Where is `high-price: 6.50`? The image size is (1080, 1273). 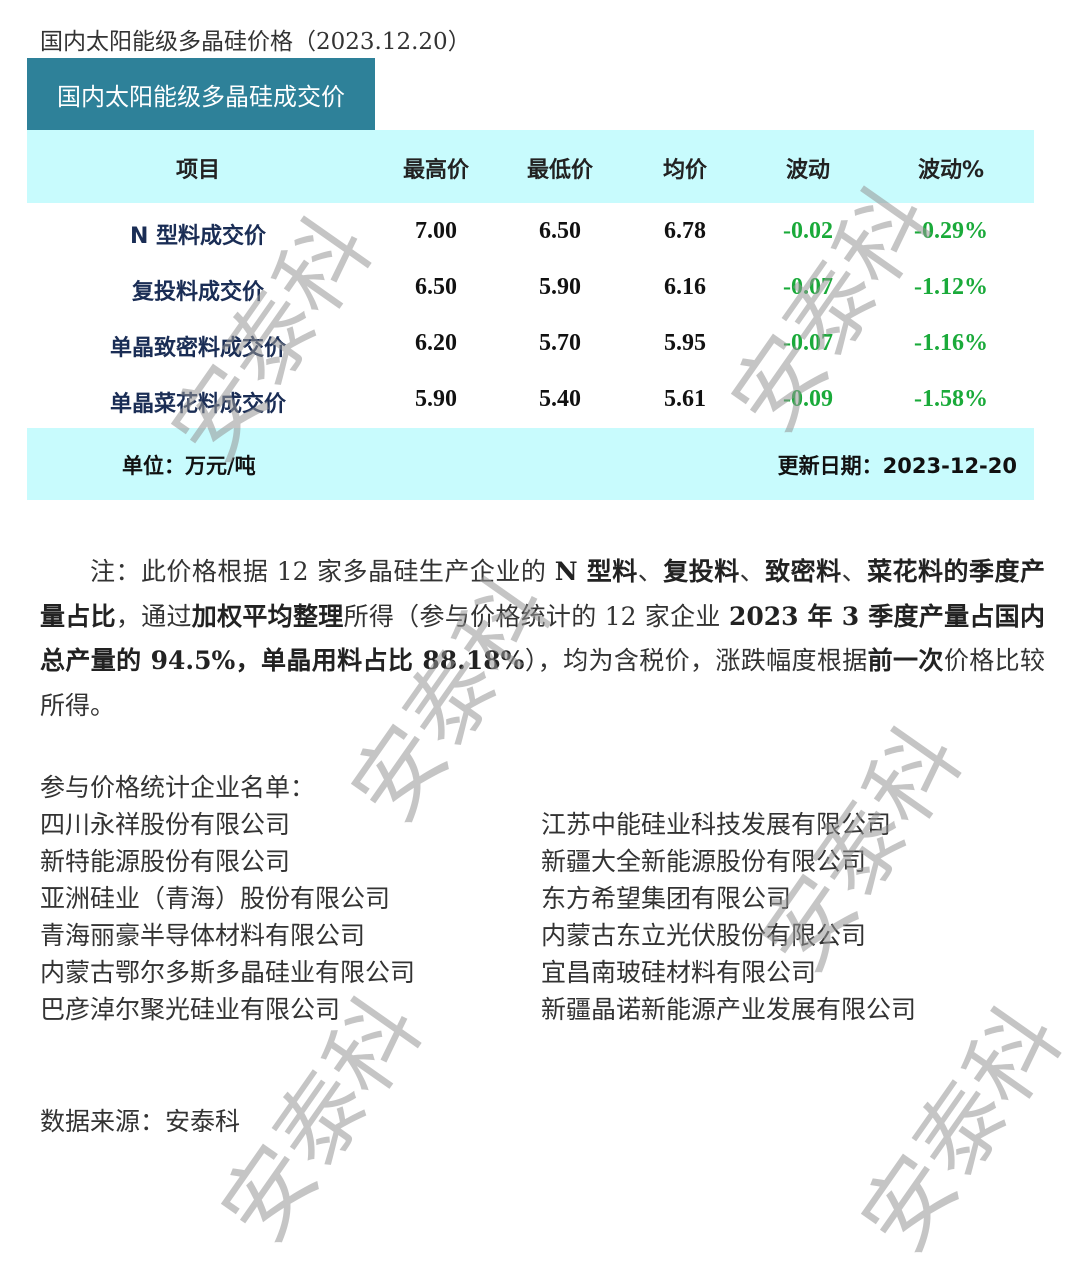 high-price: 6.50 is located at coordinates (436, 287).